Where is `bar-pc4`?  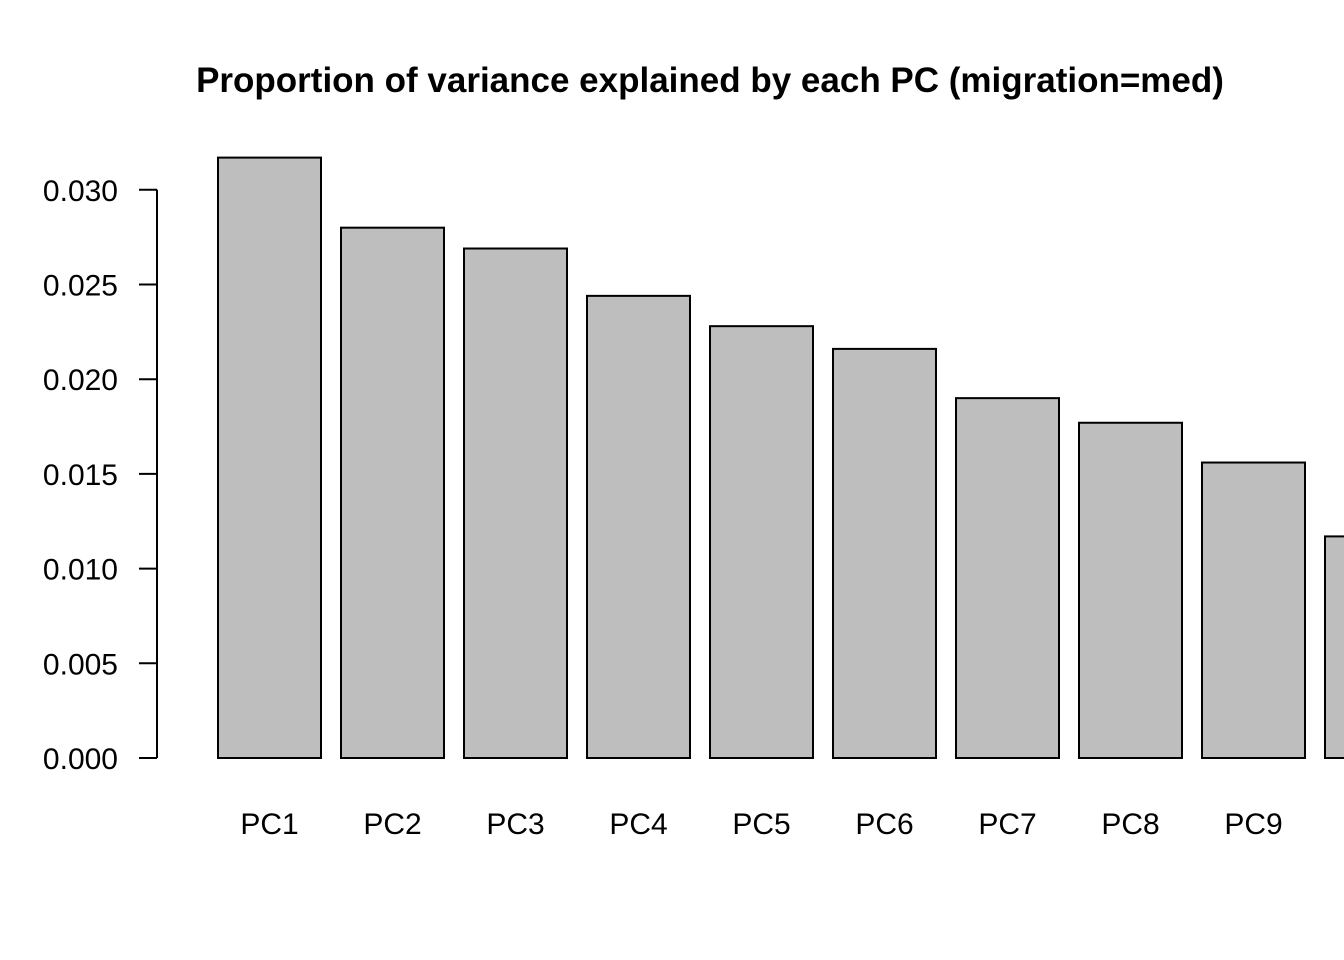
bar-pc4 is located at coordinates (638, 526).